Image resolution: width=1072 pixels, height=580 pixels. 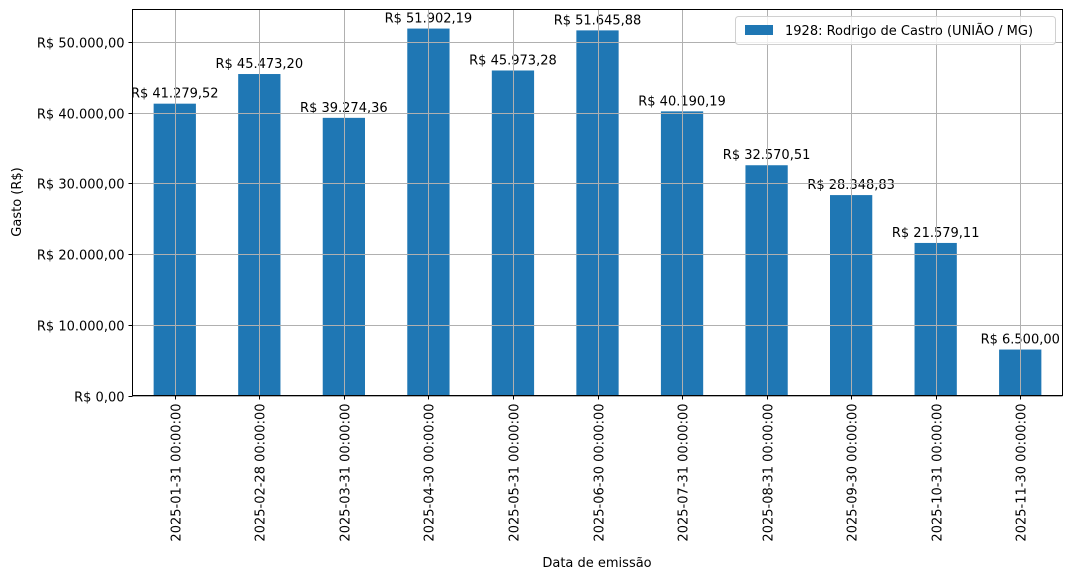 I want to click on y-tick-label: R$ 0,00, so click(x=99, y=398).